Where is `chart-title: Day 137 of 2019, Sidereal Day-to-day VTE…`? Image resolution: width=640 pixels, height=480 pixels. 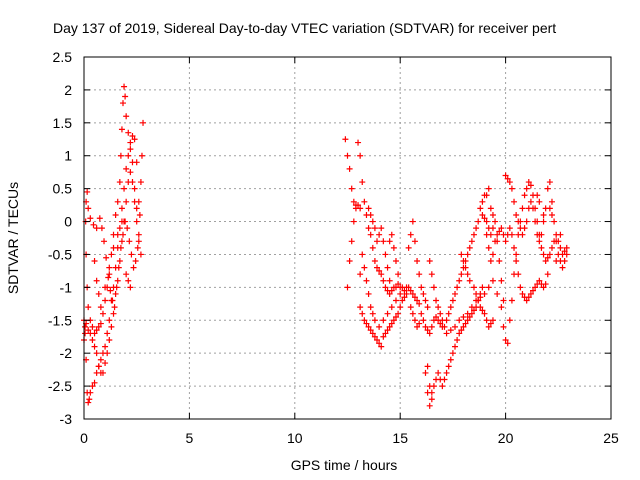 chart-title: Day 137 of 2019, Sidereal Day-to-day VTE… is located at coordinates (304, 28).